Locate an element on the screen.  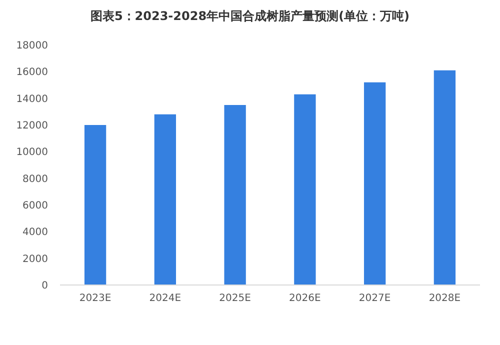
chart-title: 图表5：2023-2028年中国合成树脂产量预测(单位：万吨) is located at coordinates (250, 16).